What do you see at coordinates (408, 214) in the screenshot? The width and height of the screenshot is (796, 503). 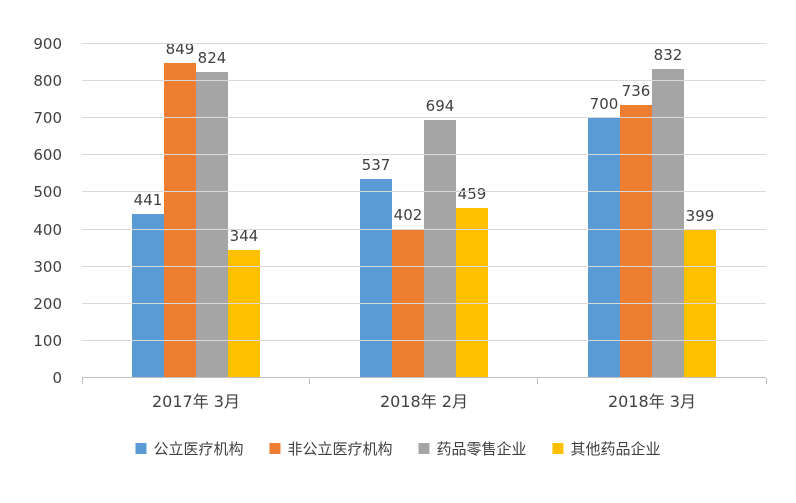 I see `bar-value-label: 402` at bounding box center [408, 214].